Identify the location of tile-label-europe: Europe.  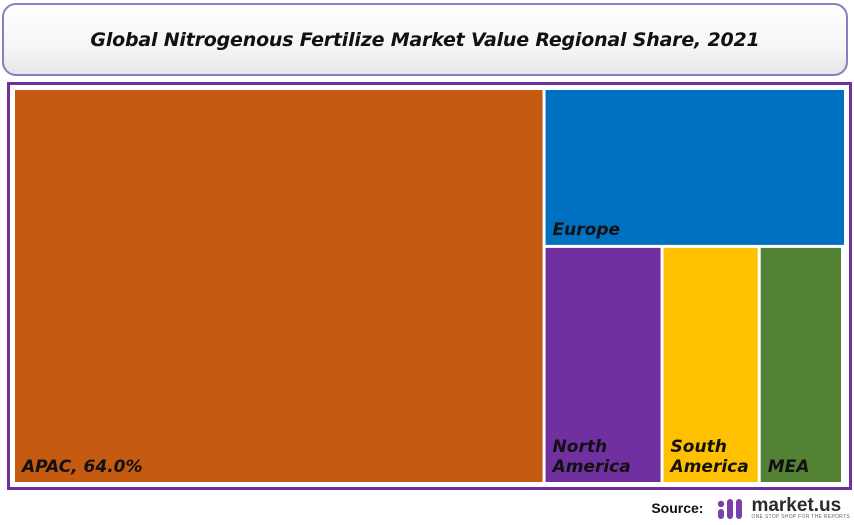
(586, 230).